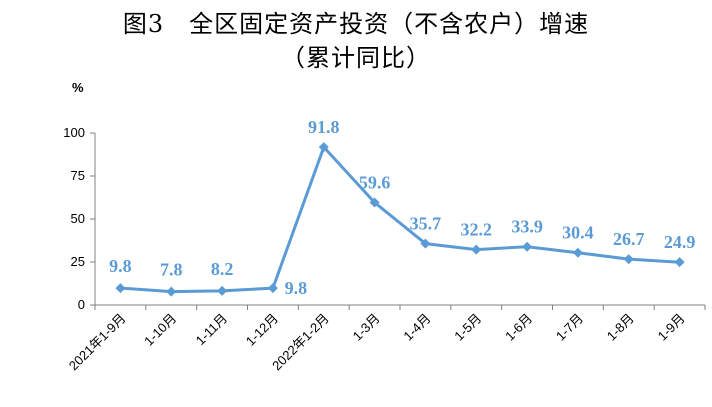 The width and height of the screenshot is (712, 407). Describe the element at coordinates (324, 127) in the screenshot. I see `data-label: 91.8` at that location.